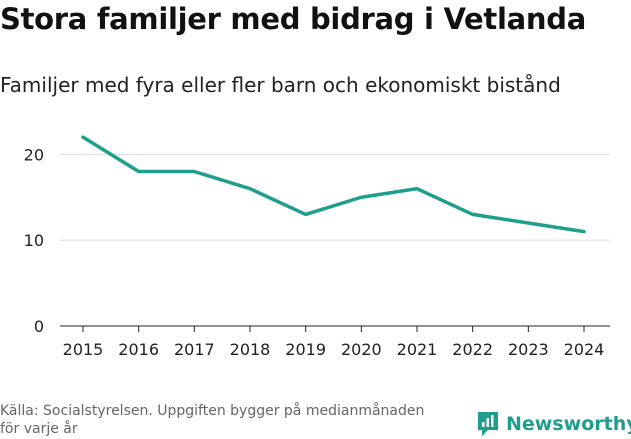 The image size is (631, 439). What do you see at coordinates (488, 424) in the screenshot?
I see `newsworthy-logo-icon` at bounding box center [488, 424].